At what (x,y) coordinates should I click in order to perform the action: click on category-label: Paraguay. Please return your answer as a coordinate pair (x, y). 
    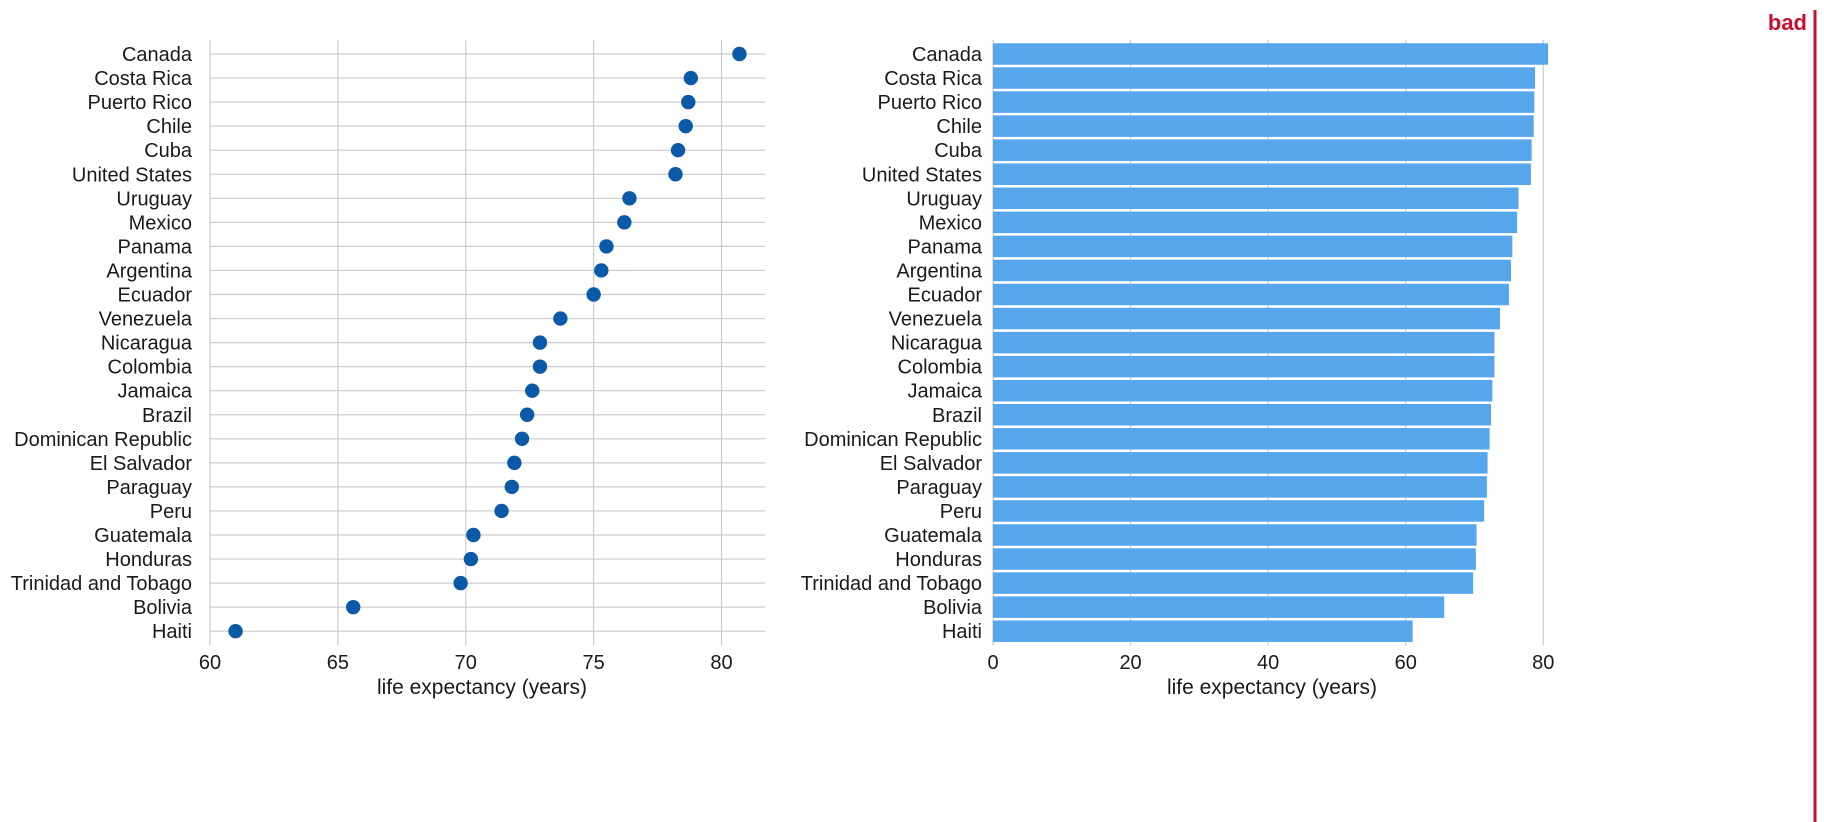
    Looking at the image, I should click on (939, 488).